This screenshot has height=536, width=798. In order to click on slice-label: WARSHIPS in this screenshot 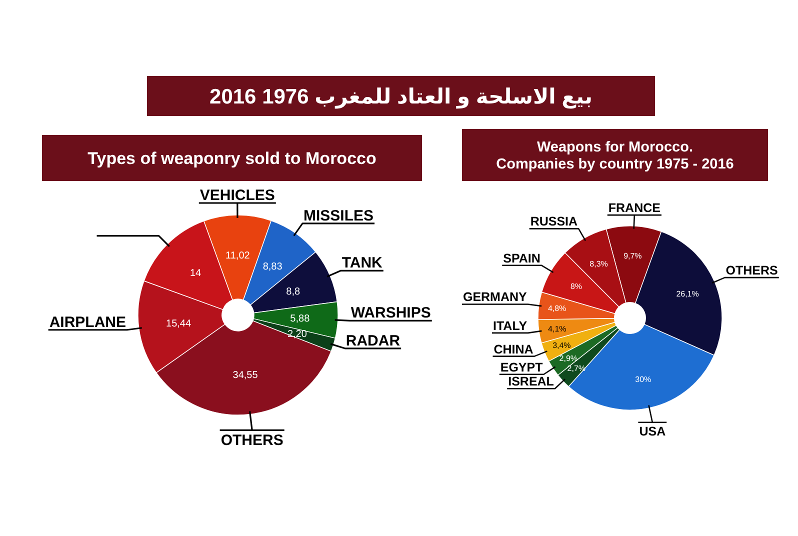, I will do `click(390, 313)`.